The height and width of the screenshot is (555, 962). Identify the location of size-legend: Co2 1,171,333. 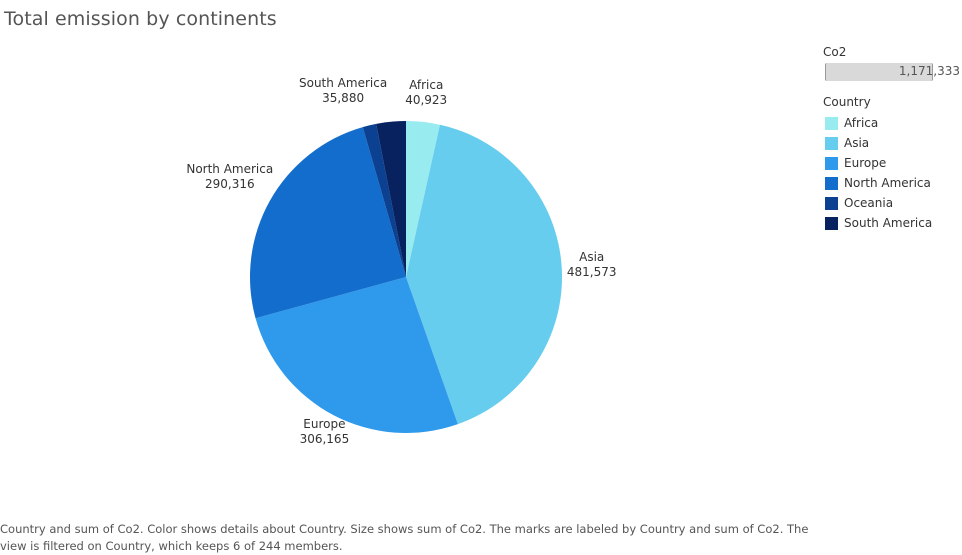
(891, 63).